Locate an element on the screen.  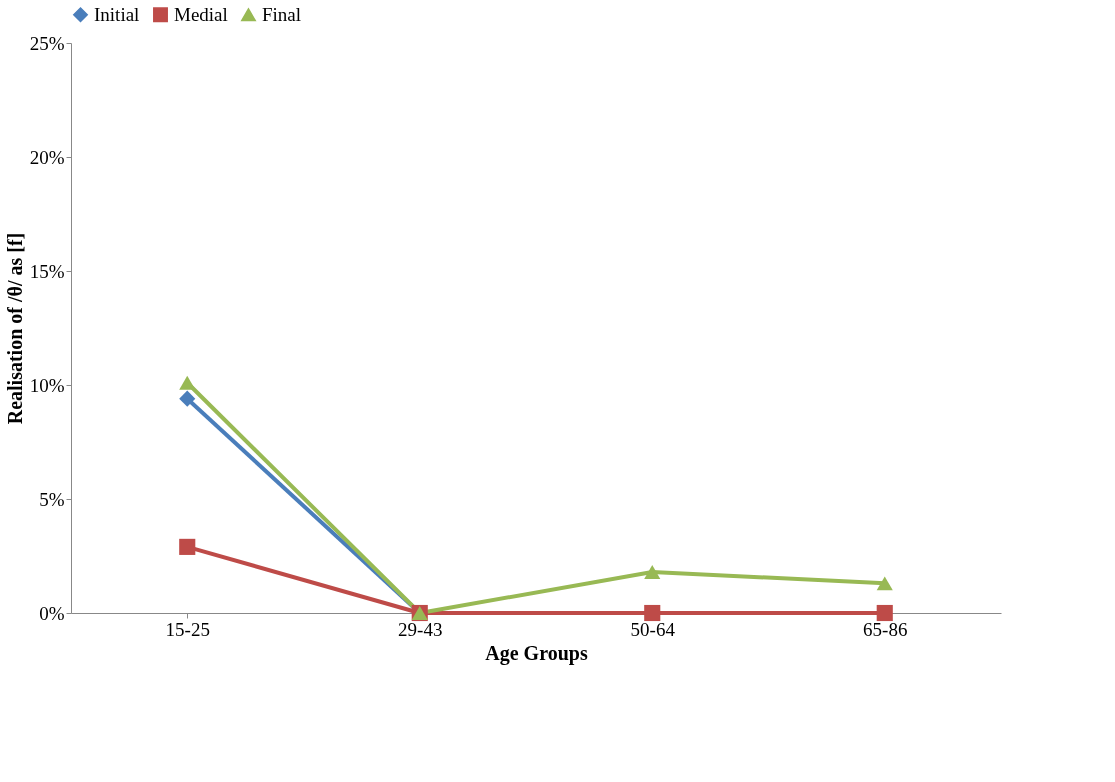
legend-label: Medial is located at coordinates (201, 14).